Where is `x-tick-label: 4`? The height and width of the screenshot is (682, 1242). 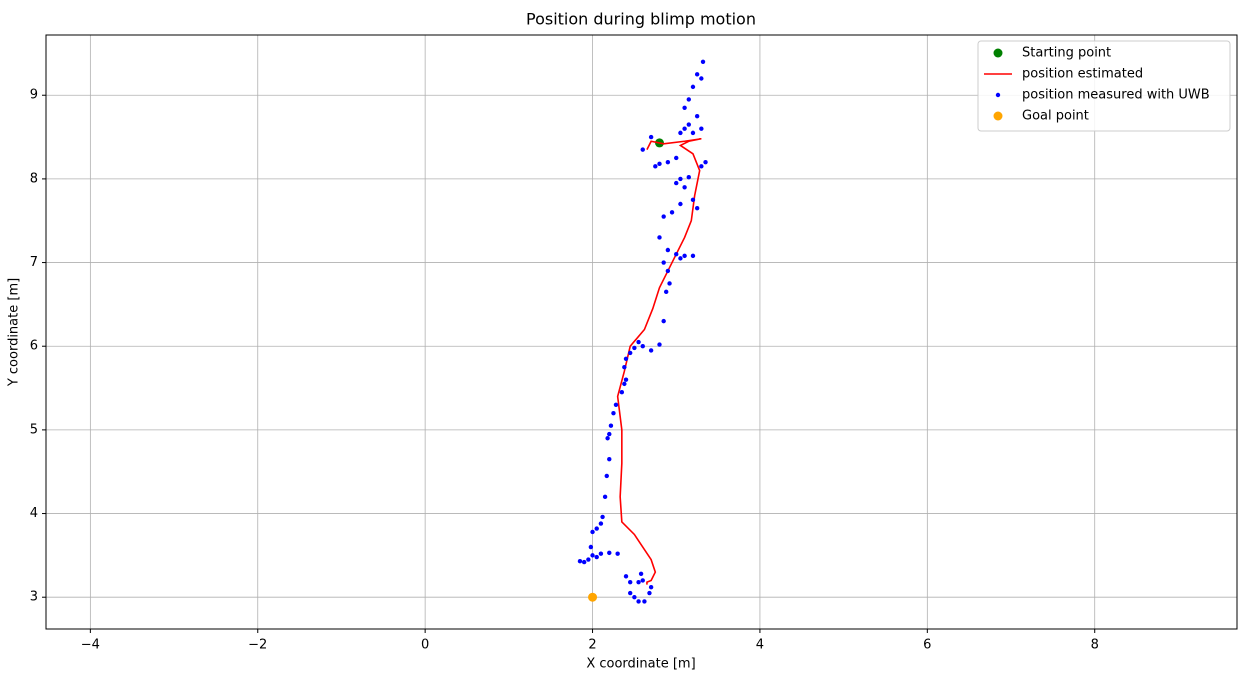 x-tick-label: 4 is located at coordinates (760, 645).